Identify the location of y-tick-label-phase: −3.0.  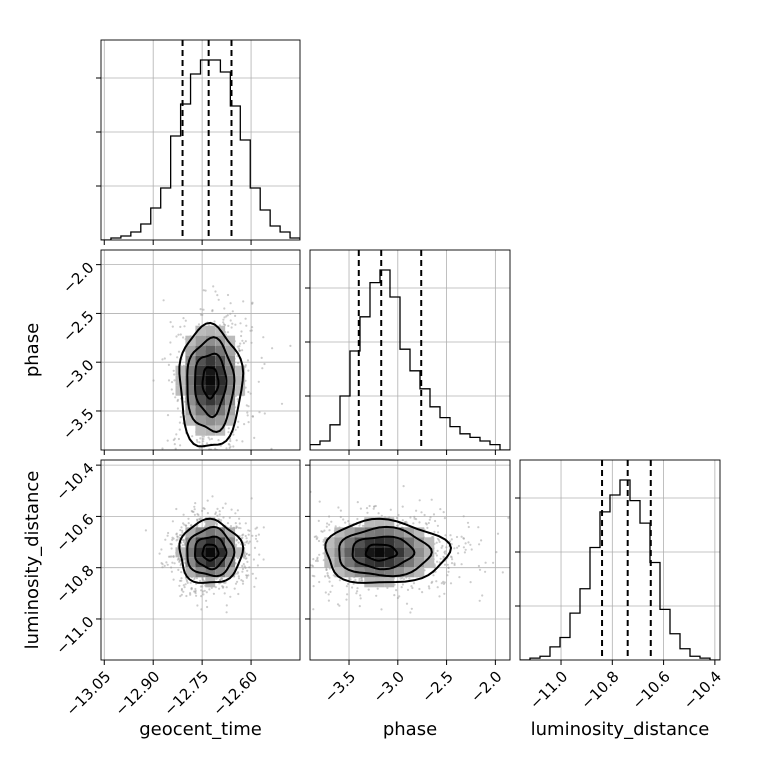
(78, 375).